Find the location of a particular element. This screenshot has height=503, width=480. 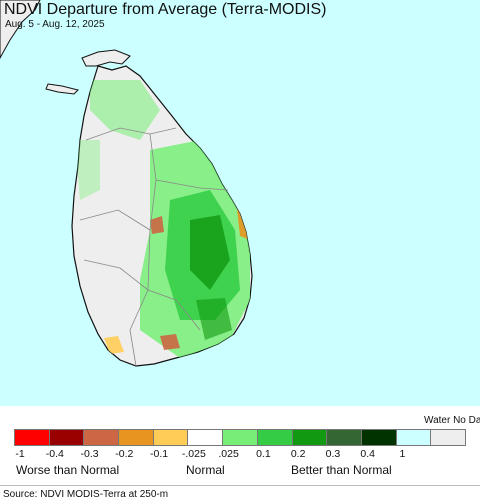

legend-water-nodata-label: Water No Data is located at coordinates (452, 420).